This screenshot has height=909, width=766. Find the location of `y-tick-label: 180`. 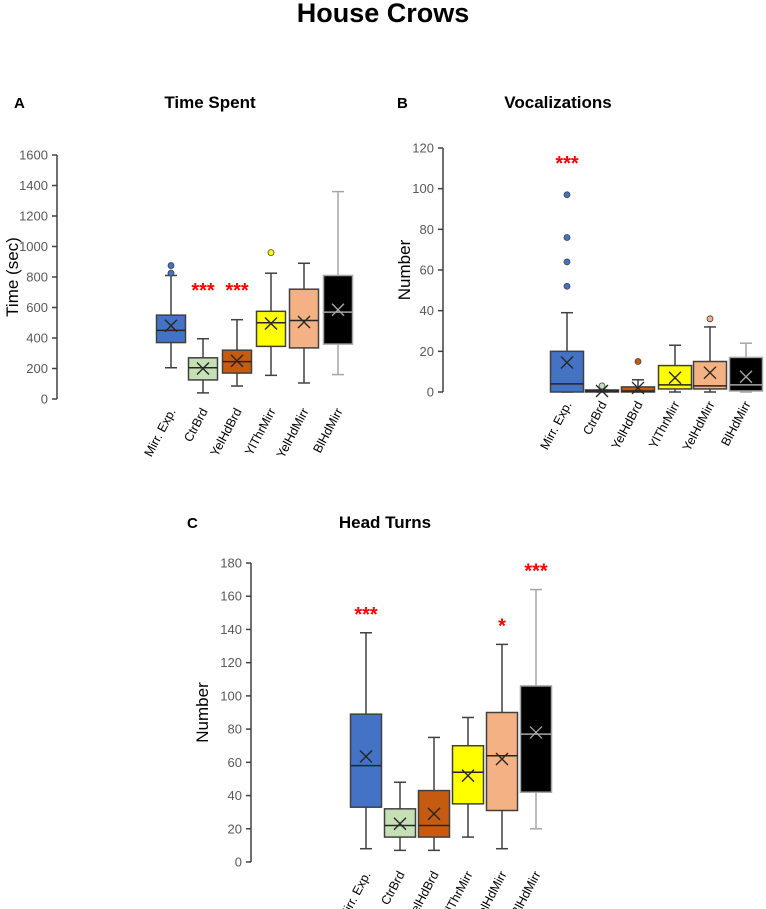

y-tick-label: 180 is located at coordinates (231, 563).